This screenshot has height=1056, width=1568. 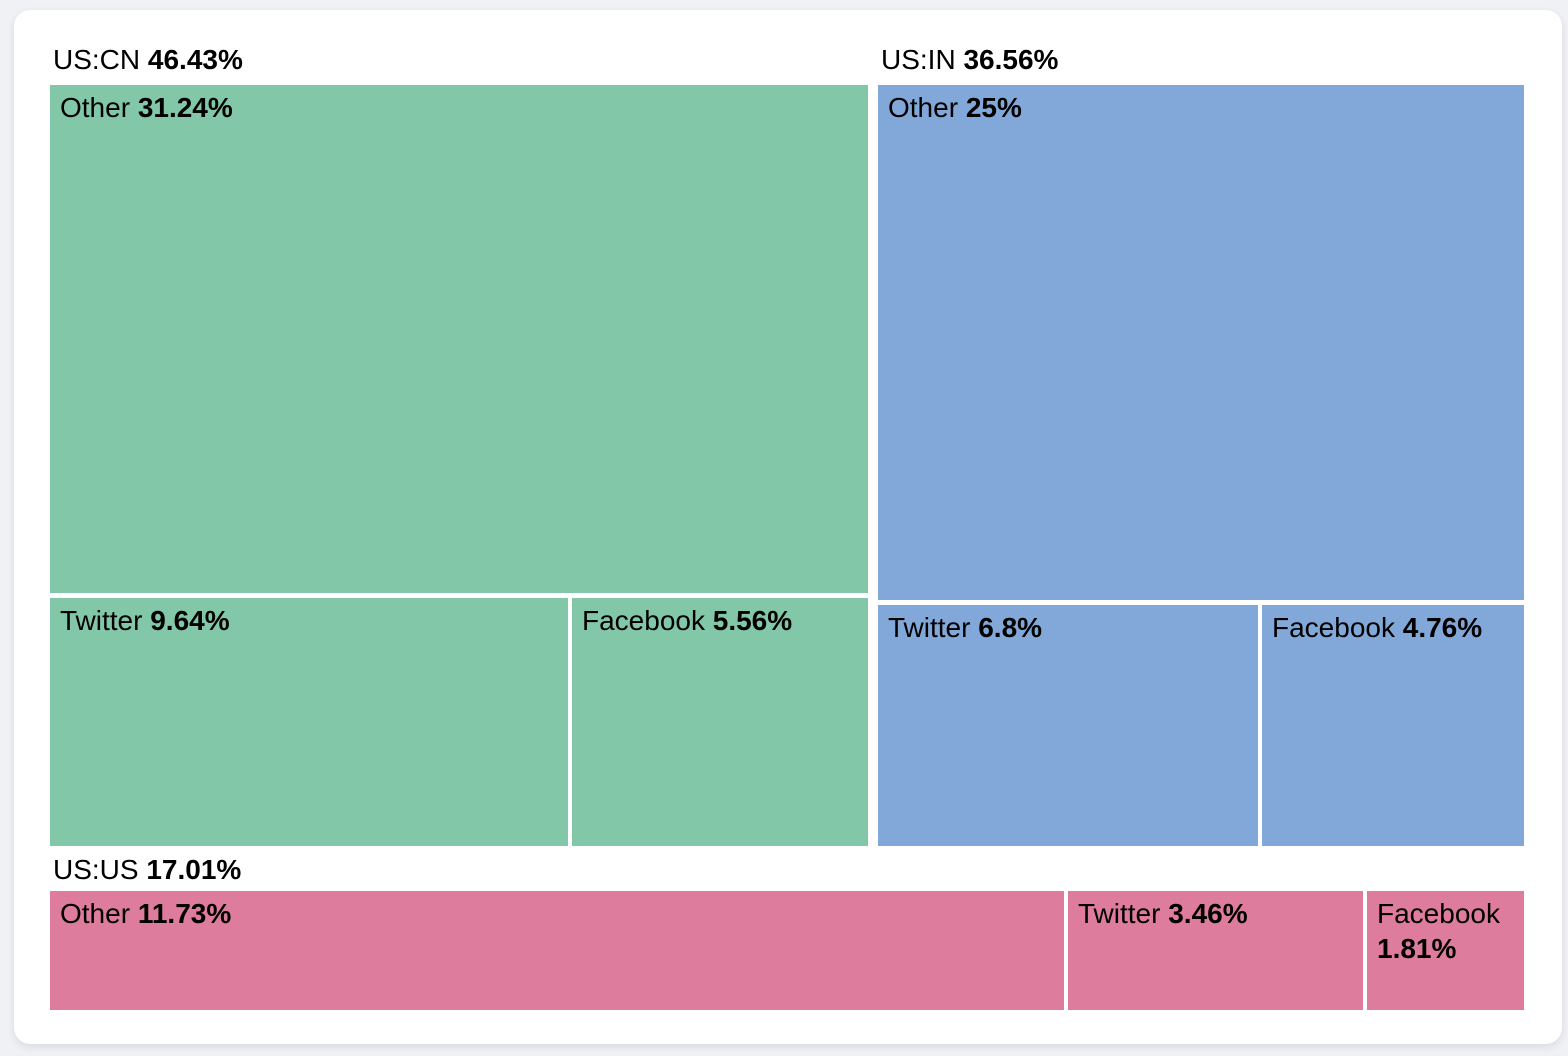 I want to click on group-value: 17.01%, so click(x=194, y=869).